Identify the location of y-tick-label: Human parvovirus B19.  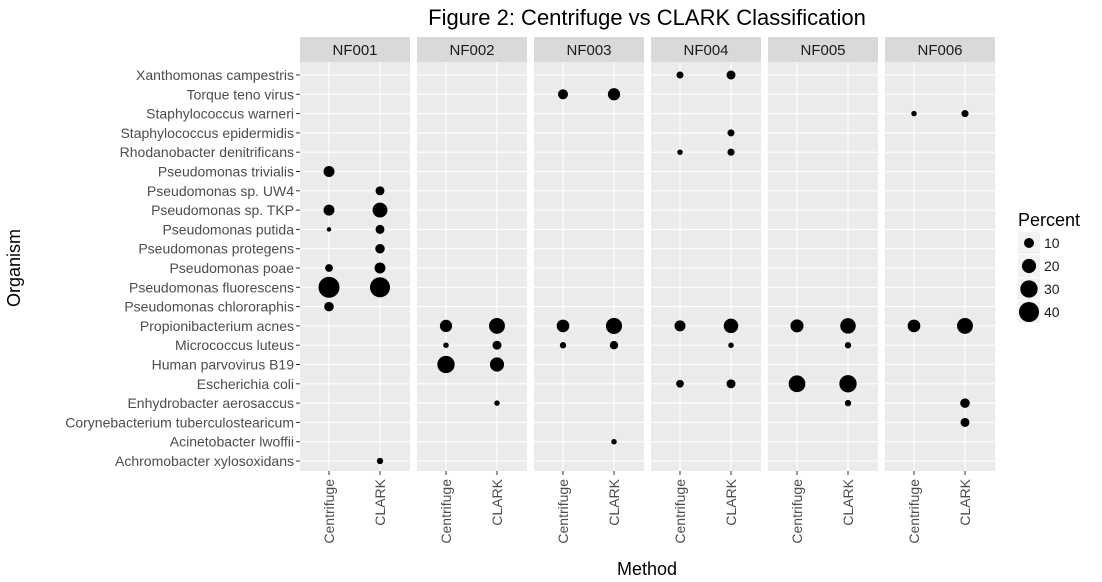
(223, 365).